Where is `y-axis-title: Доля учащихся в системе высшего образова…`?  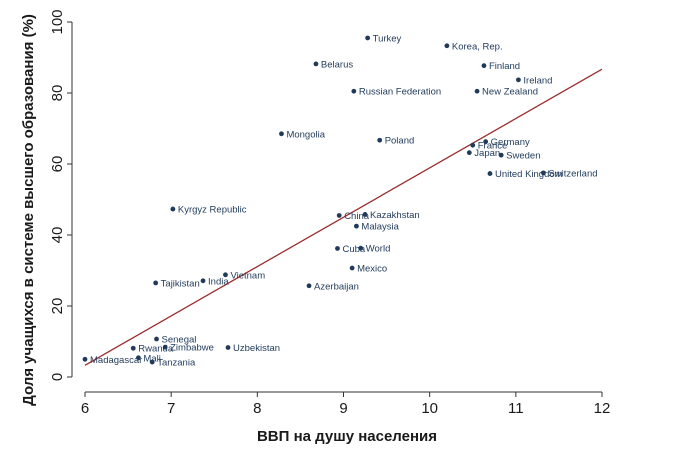 y-axis-title: Доля учащихся в системе высшего образова… is located at coordinates (28, 210).